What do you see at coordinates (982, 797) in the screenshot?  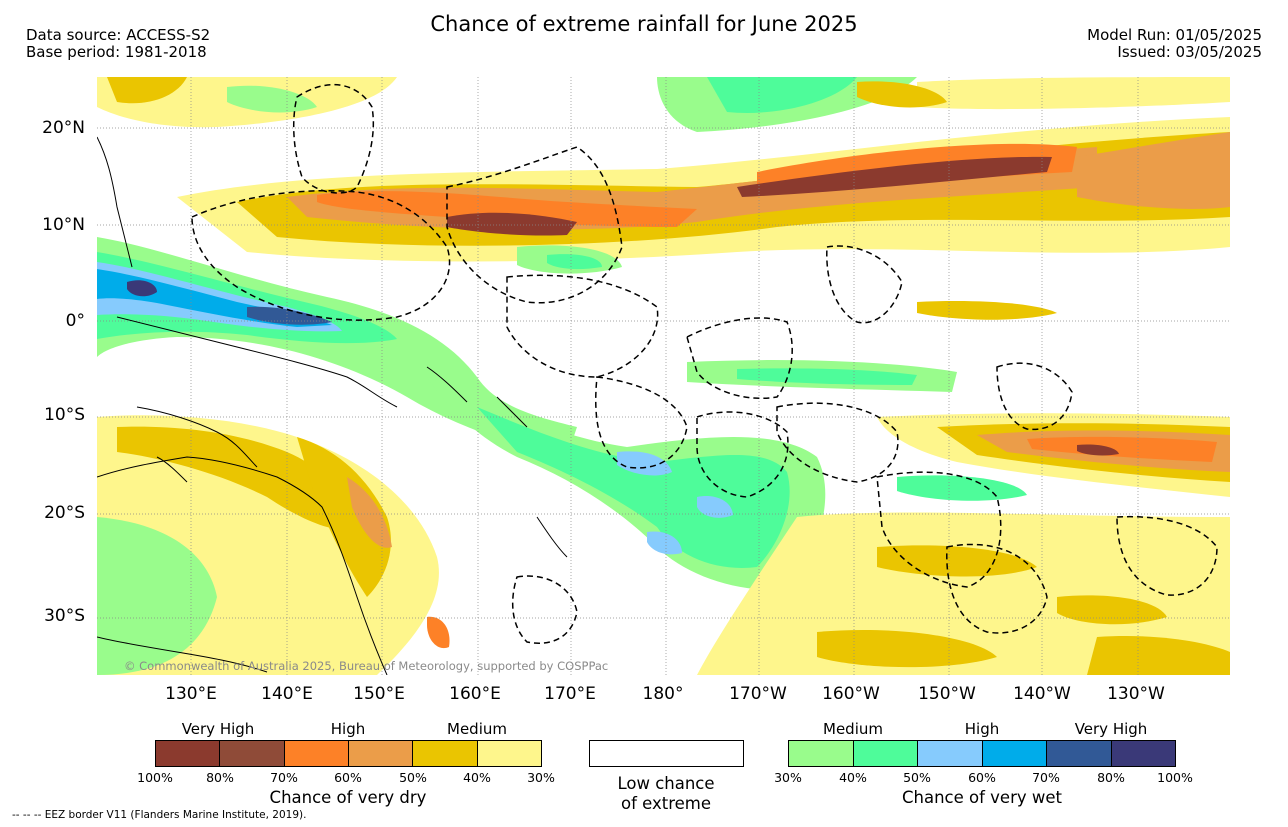 I see `wet-legend-title: Chance of very wet` at bounding box center [982, 797].